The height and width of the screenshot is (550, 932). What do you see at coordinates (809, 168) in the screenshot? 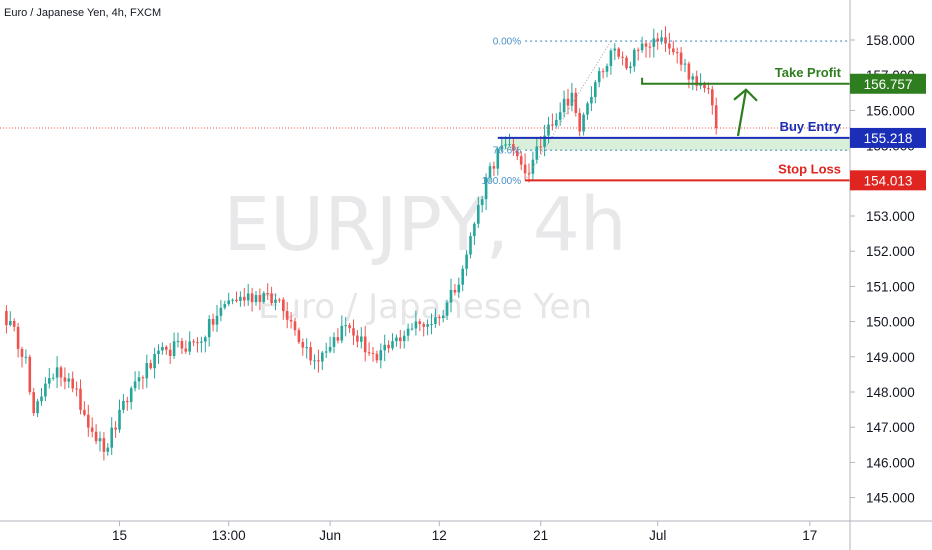
I see `stop-loss-label: Stop Loss` at bounding box center [809, 168].